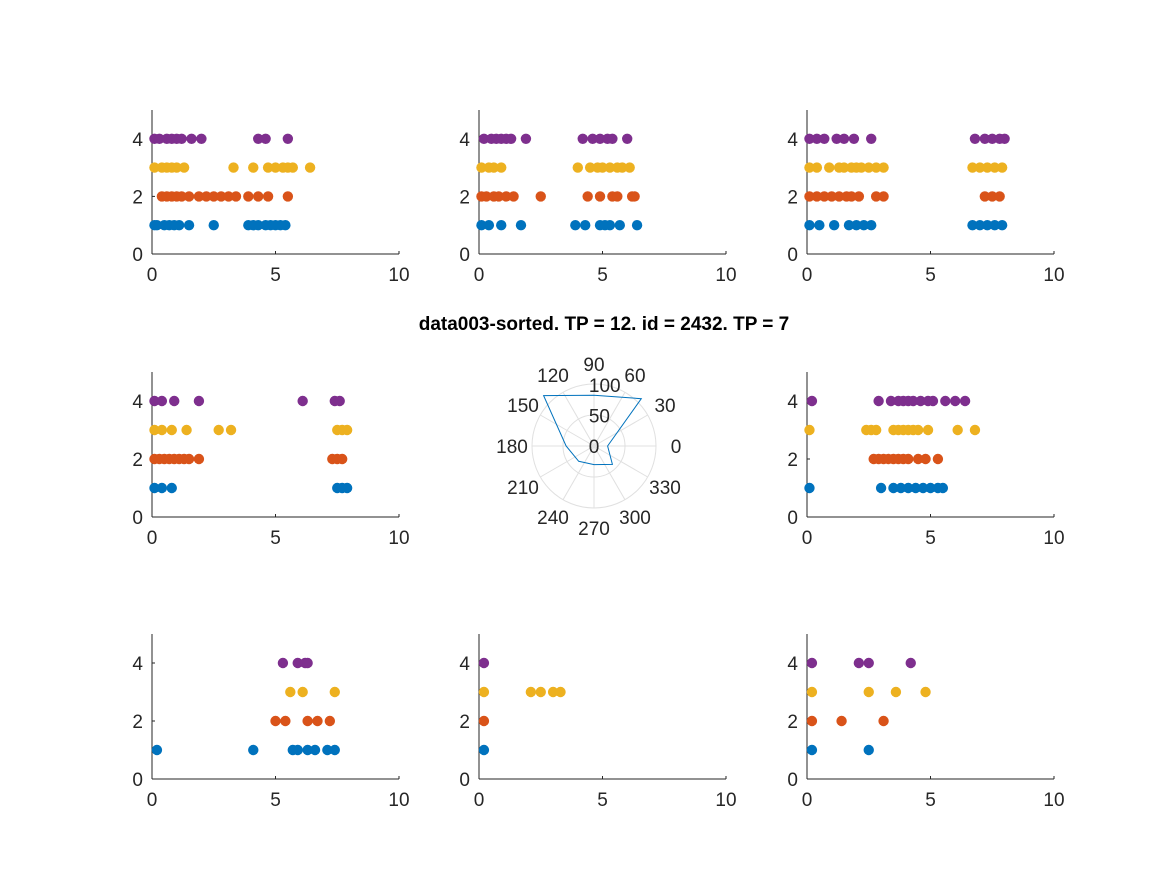 This screenshot has height=875, width=1167. I want to click on subplot-2: 0 5 10 0 2 4, so click(598, 198).